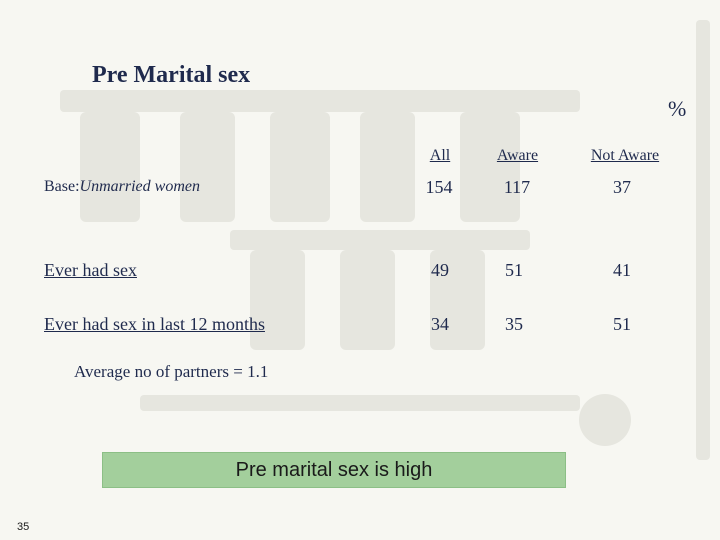 The height and width of the screenshot is (540, 720). I want to click on column-header-not-aware: Not Aware, so click(625, 155).